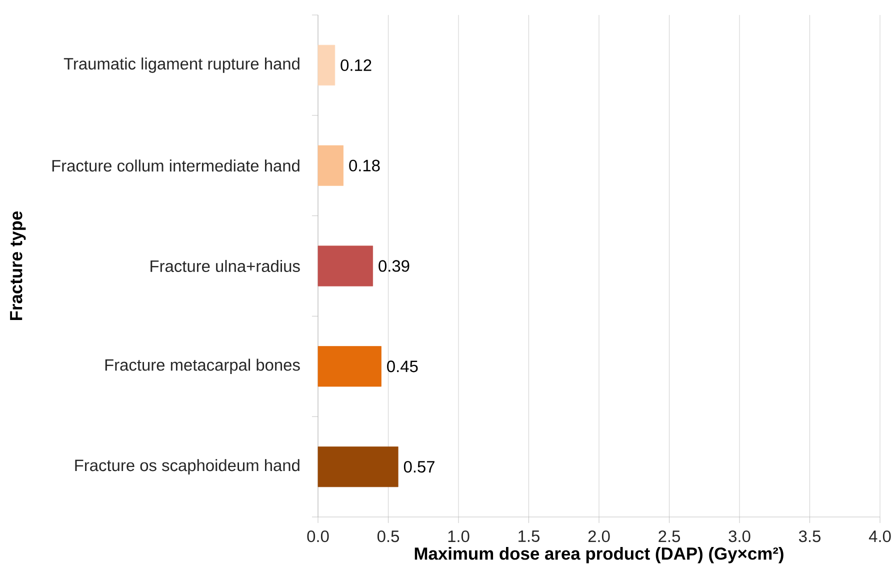 Image resolution: width=895 pixels, height=573 pixels. What do you see at coordinates (176, 166) in the screenshot?
I see `y-tick-label: Fracture collum intermediate hand` at bounding box center [176, 166].